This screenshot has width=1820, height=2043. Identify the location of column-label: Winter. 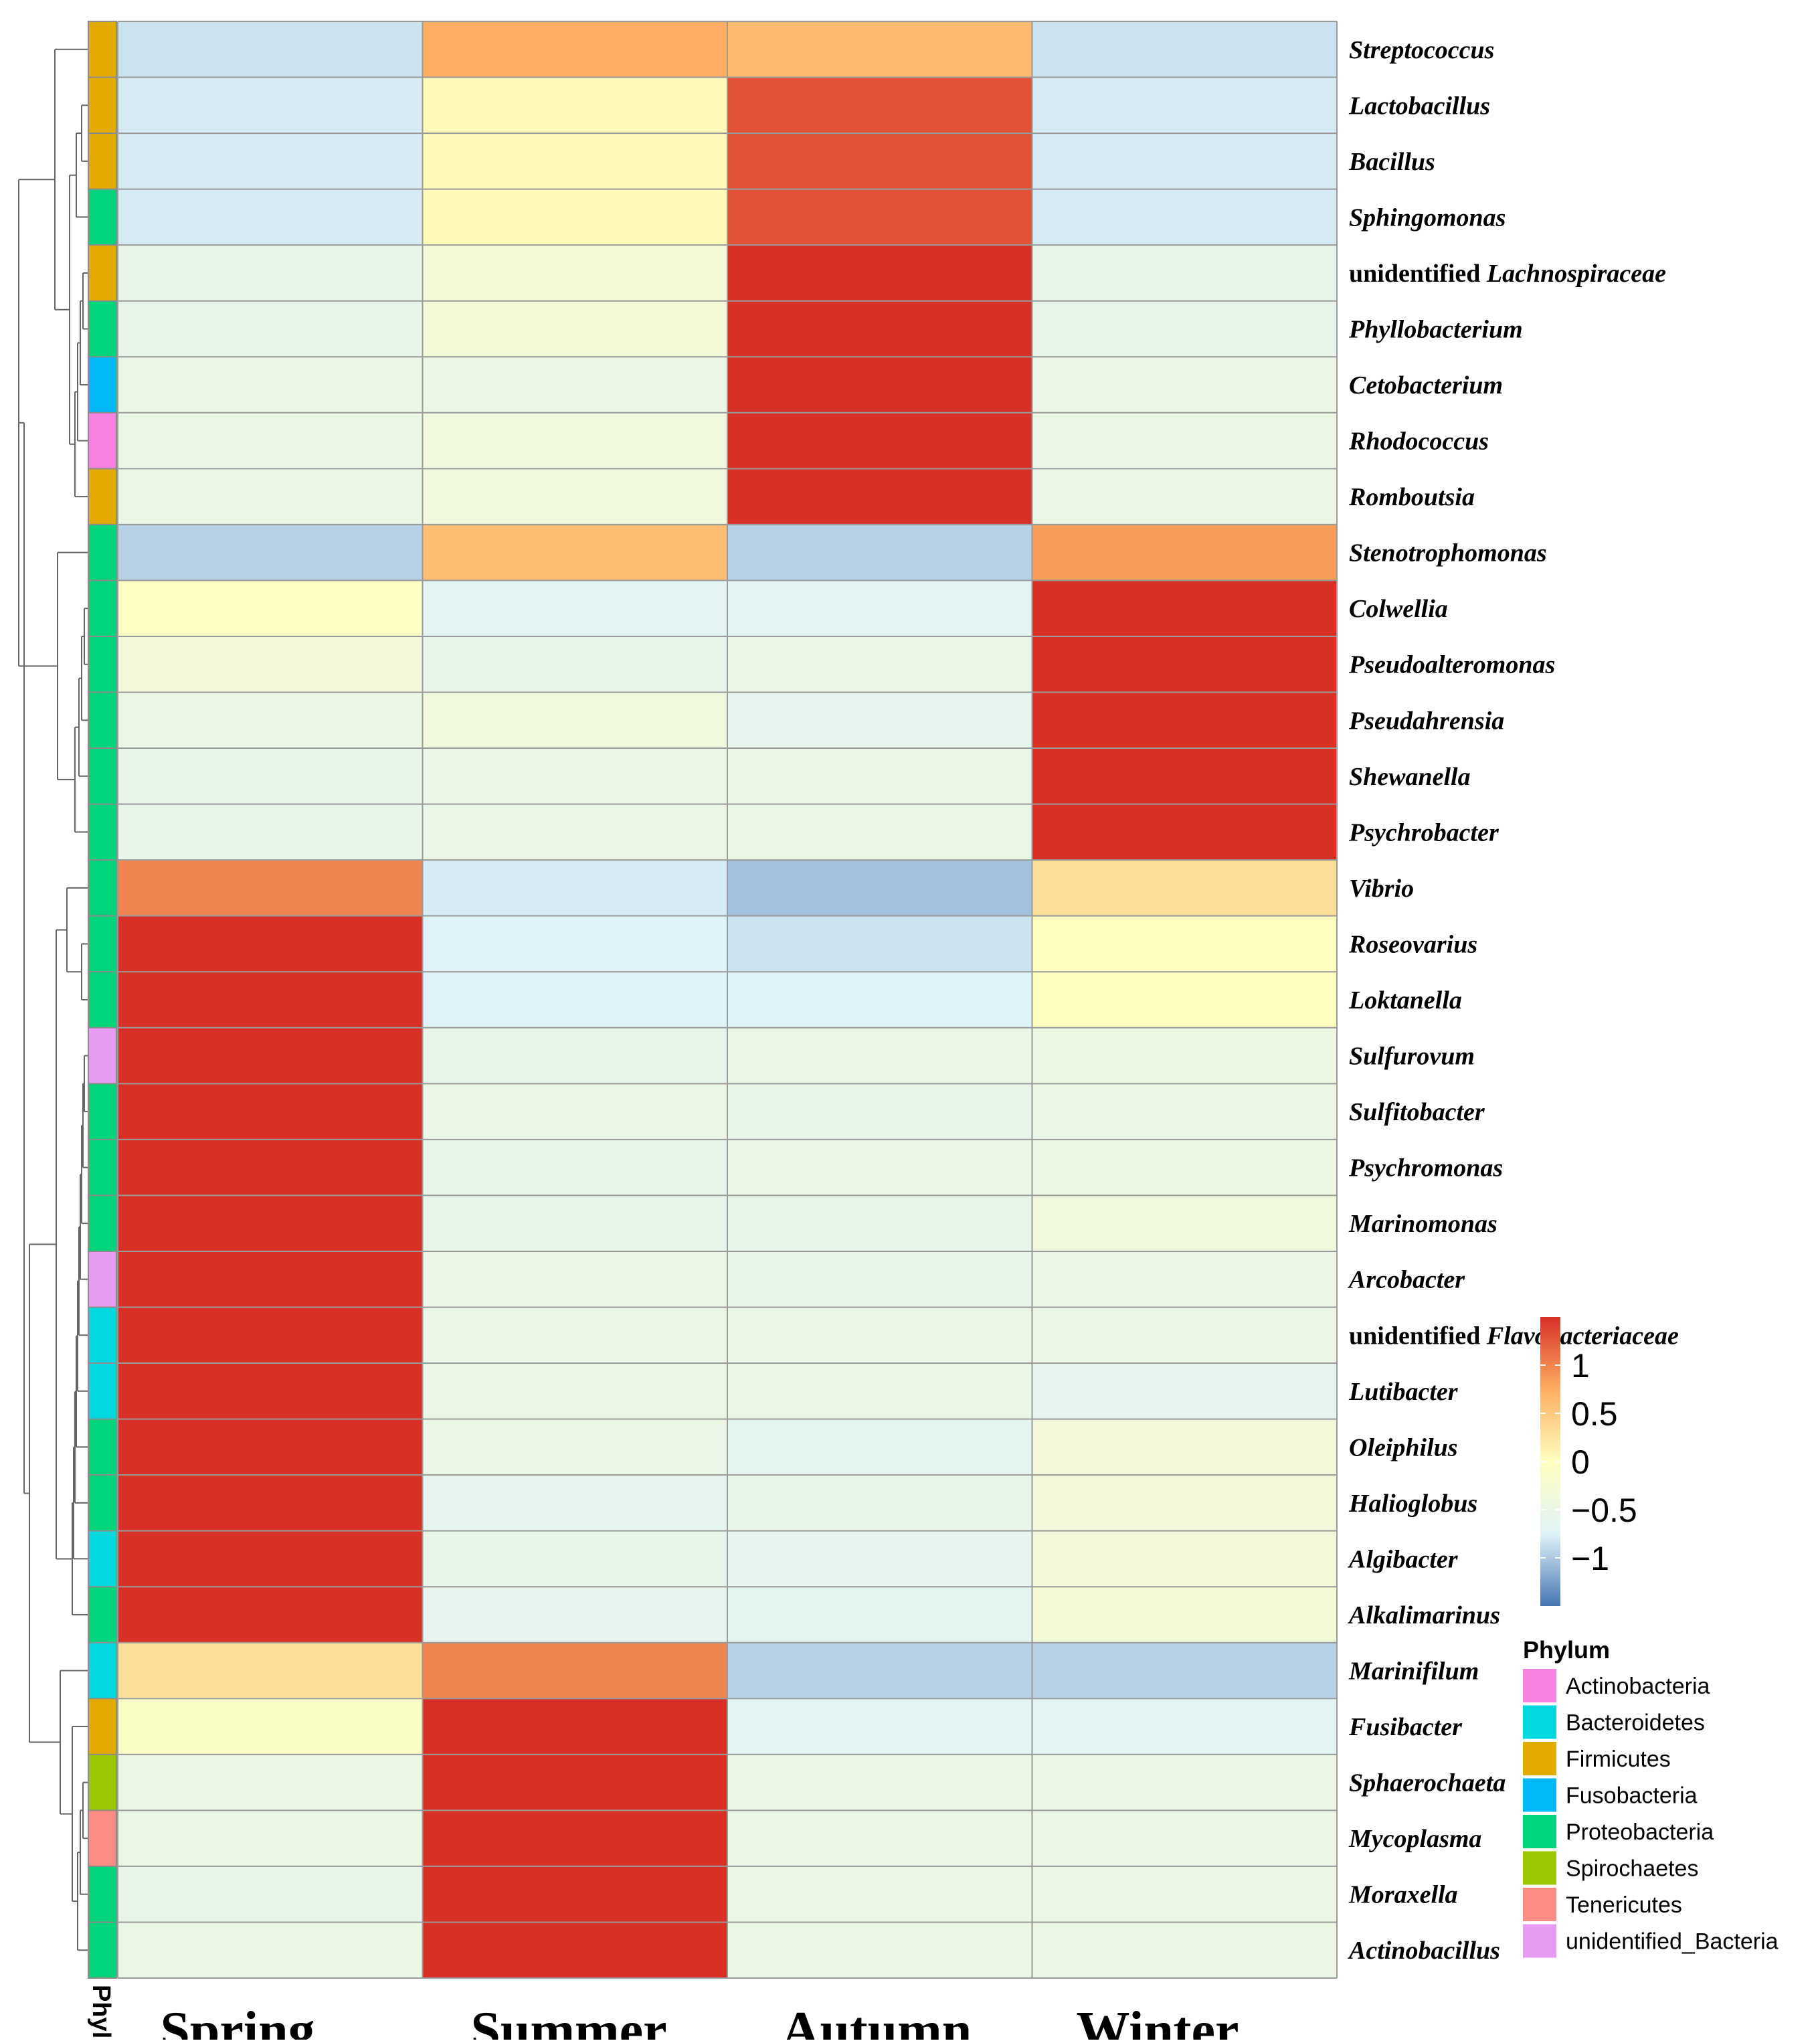
(1158, 2021).